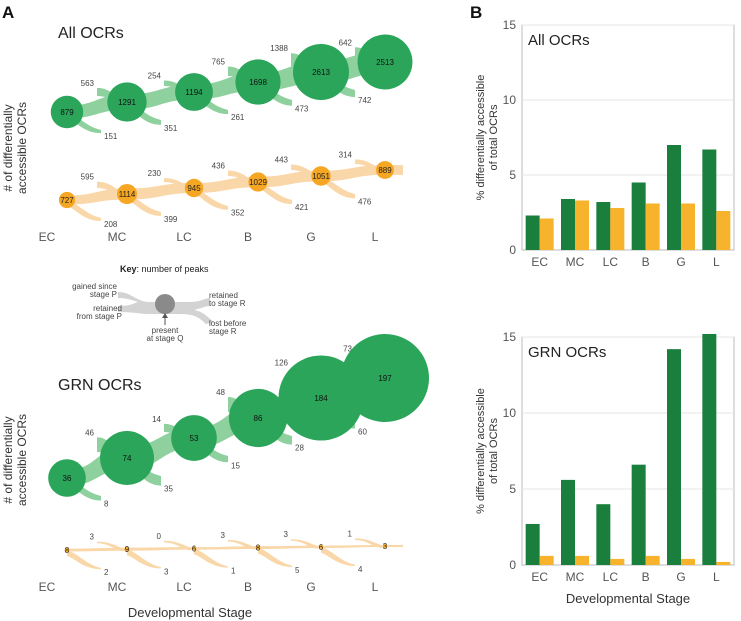  What do you see at coordinates (238, 213) in the screenshot?
I see `all-orange-lost-label: 352` at bounding box center [238, 213].